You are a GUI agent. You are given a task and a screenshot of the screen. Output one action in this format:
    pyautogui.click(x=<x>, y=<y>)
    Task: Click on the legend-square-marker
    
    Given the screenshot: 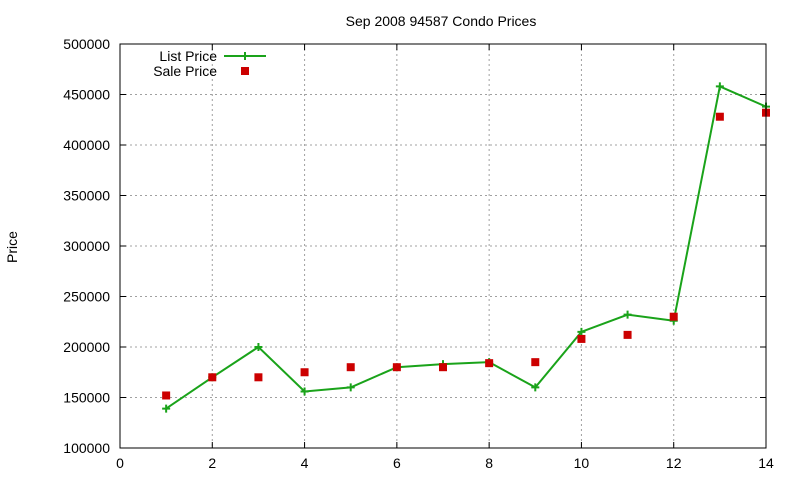 What is the action you would take?
    pyautogui.click(x=245, y=71)
    